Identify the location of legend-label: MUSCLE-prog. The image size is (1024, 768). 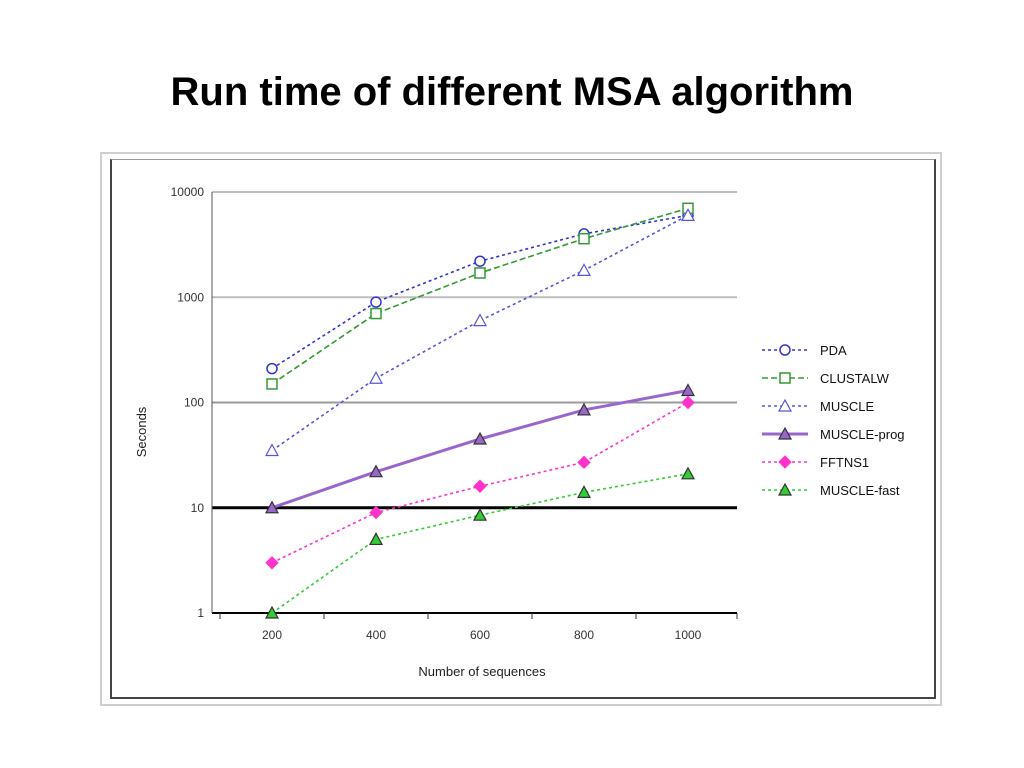
(862, 434).